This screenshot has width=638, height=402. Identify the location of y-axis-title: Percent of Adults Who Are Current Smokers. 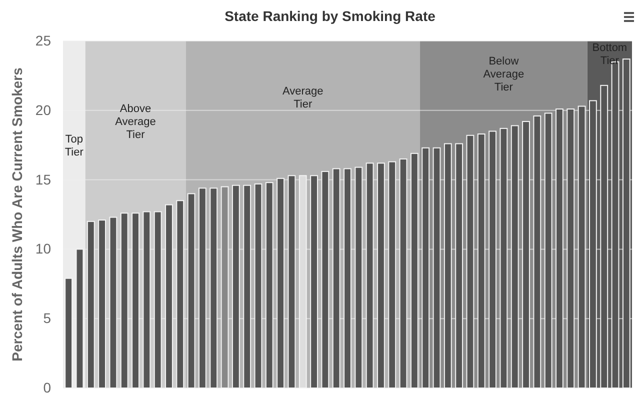
(17, 214).